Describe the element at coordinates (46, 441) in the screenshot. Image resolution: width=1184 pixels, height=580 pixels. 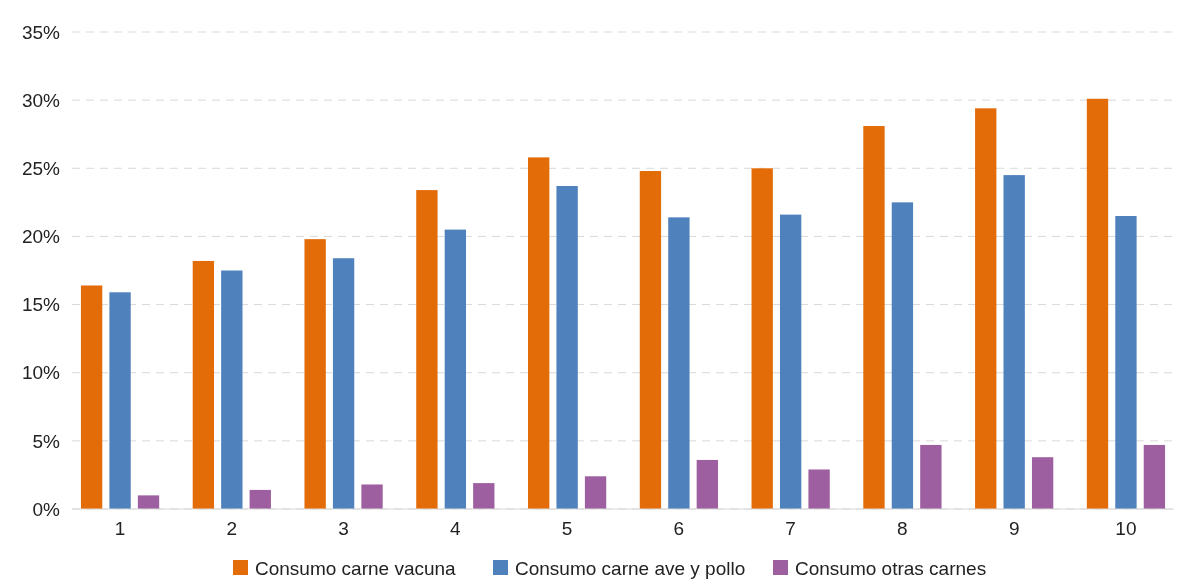
I see `y-tick-label: 5%` at that location.